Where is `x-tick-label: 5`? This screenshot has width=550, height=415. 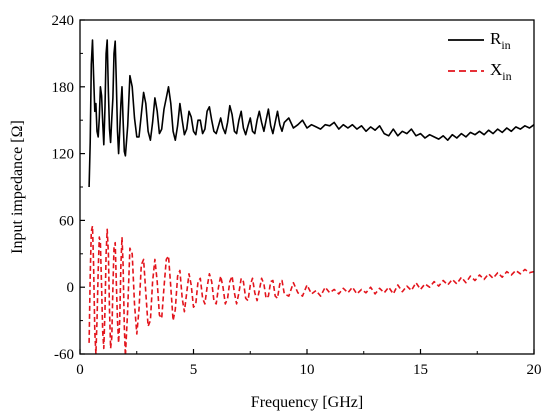 x-tick-label: 5 is located at coordinates (194, 370).